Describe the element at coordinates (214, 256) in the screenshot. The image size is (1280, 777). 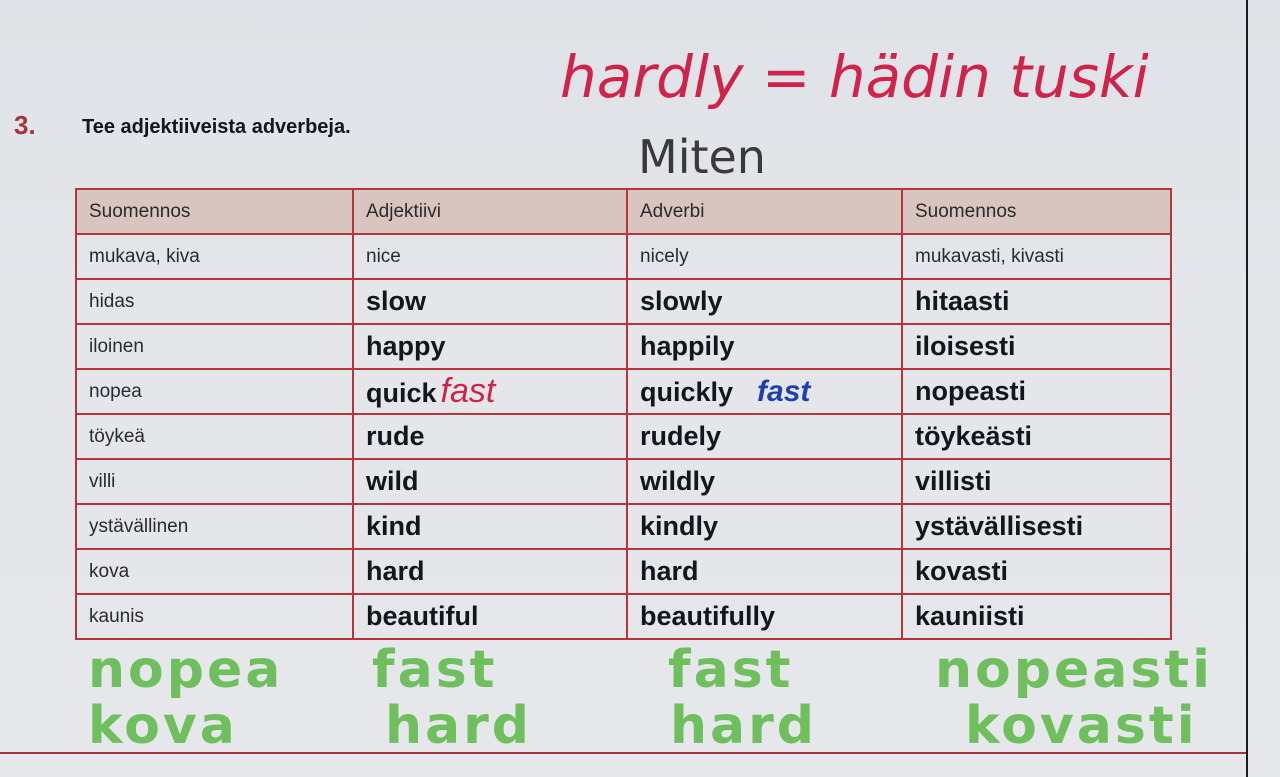
I see `cell: mukava, kiva` at that location.